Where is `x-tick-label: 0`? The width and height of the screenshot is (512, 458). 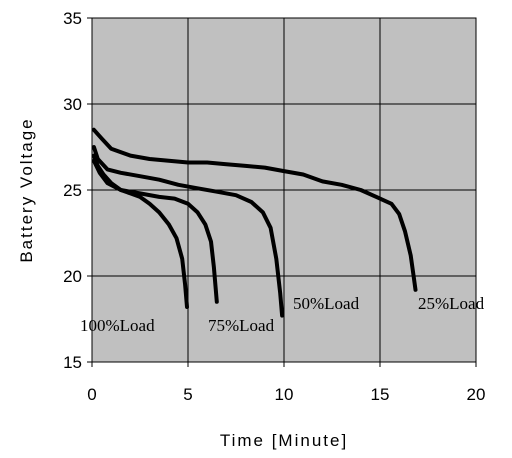
x-tick-label: 0 is located at coordinates (91, 394).